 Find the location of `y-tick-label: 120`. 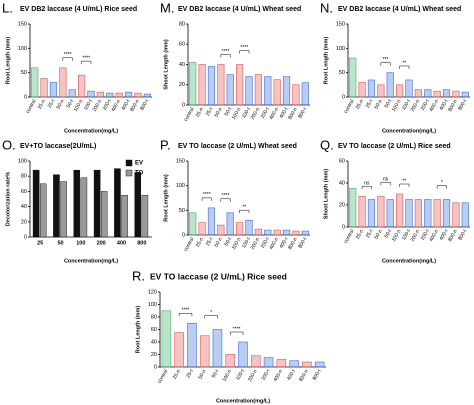

y-tick-label: 120 is located at coordinates (152, 292).